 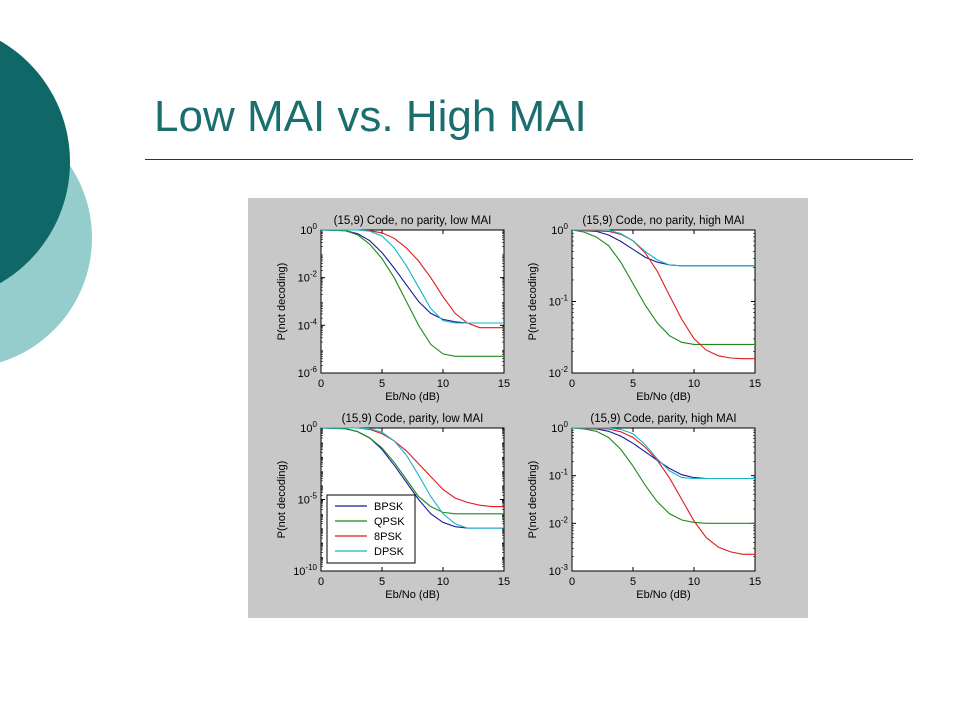 What do you see at coordinates (308, 372) in the screenshot?
I see `y-tick-label: 10⁻⁶` at bounding box center [308, 372].